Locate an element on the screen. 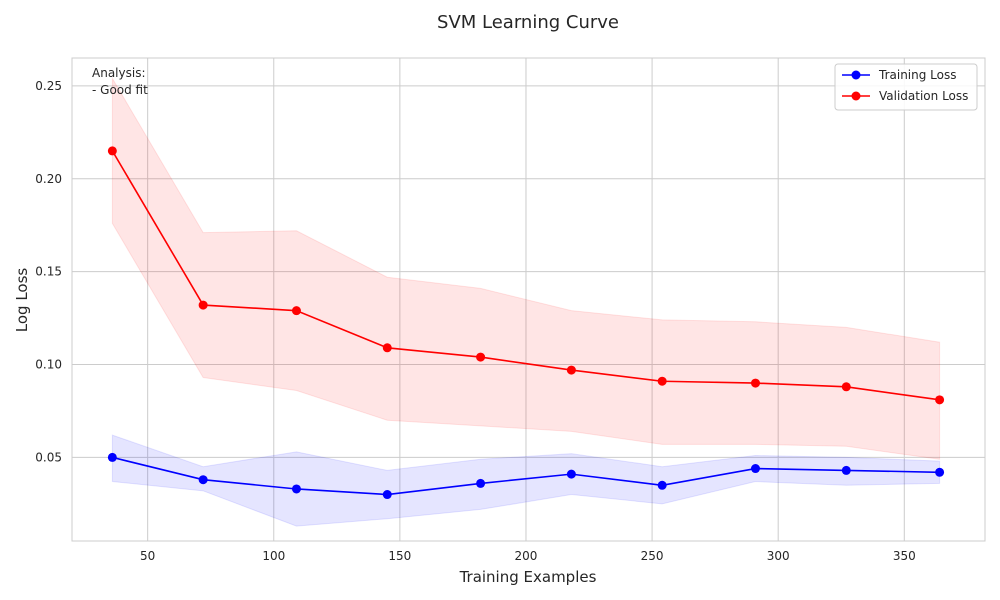  x-tick-label-100: 100 is located at coordinates (273, 556).